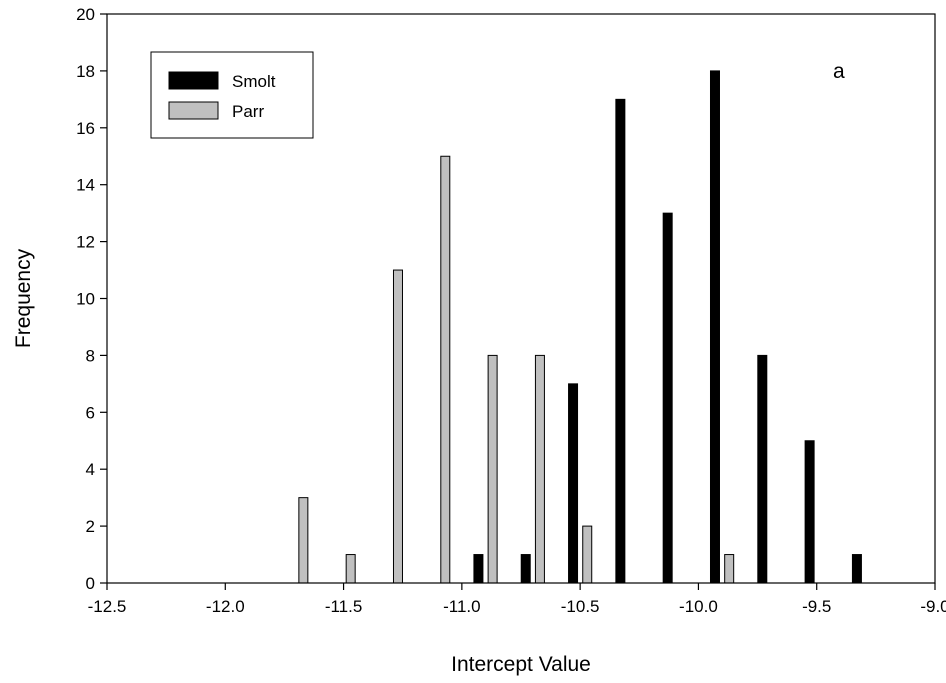 The height and width of the screenshot is (683, 946). What do you see at coordinates (344, 606) in the screenshot?
I see `x-tick-label: -11.5` at bounding box center [344, 606].